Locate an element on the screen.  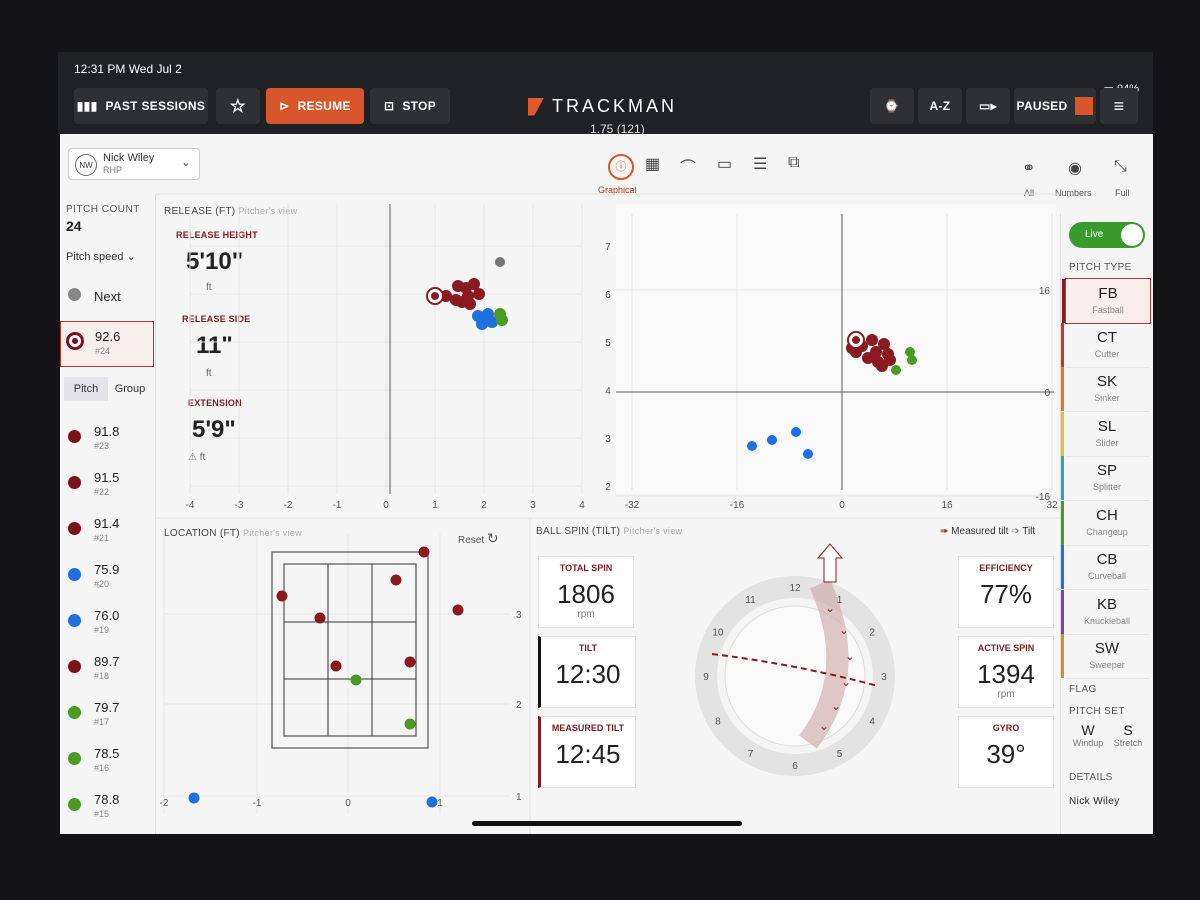
release-ticks: -4 -3 -2 -1 0 1 2 3 4 7 6 5 4 3 2 is located at coordinates (399, 376).